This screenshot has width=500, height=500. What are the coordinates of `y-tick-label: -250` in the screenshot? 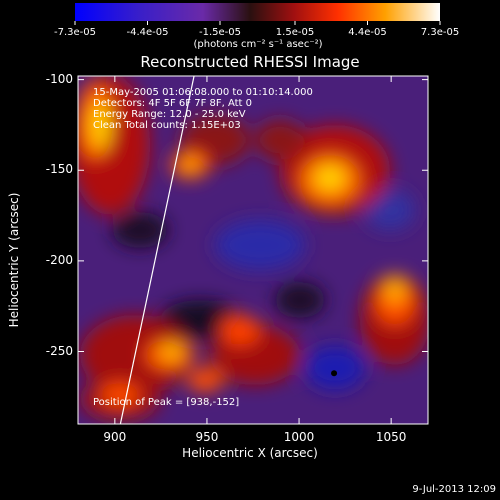 It's located at (59, 350).